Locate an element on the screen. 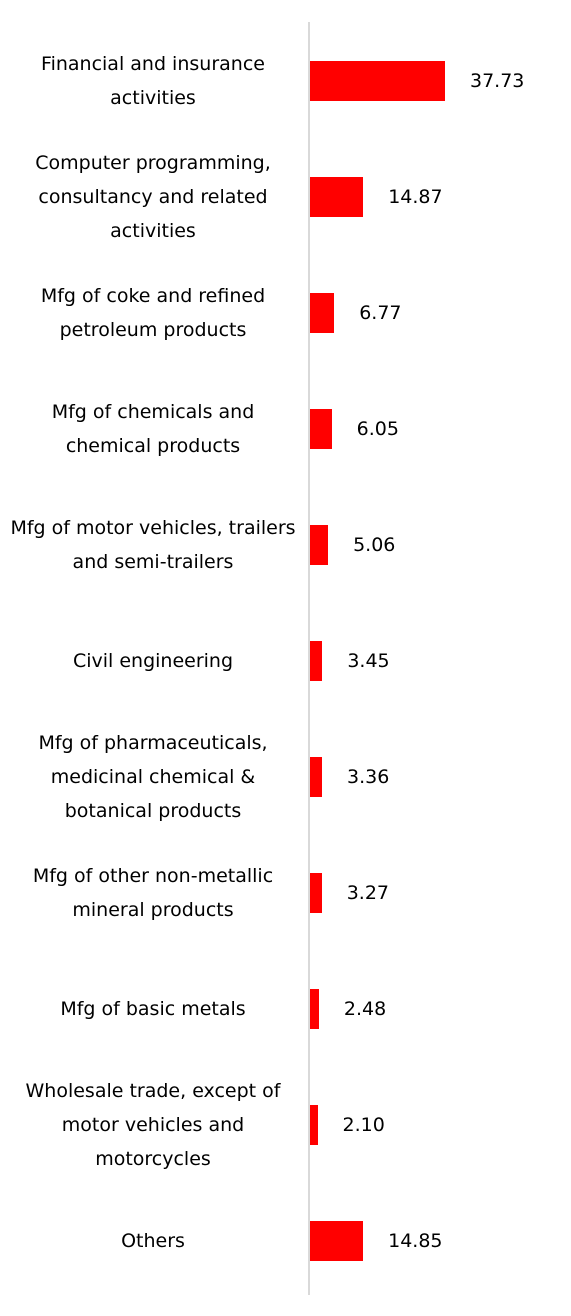 The width and height of the screenshot is (571, 1316). value-label: 6.05 is located at coordinates (377, 429).